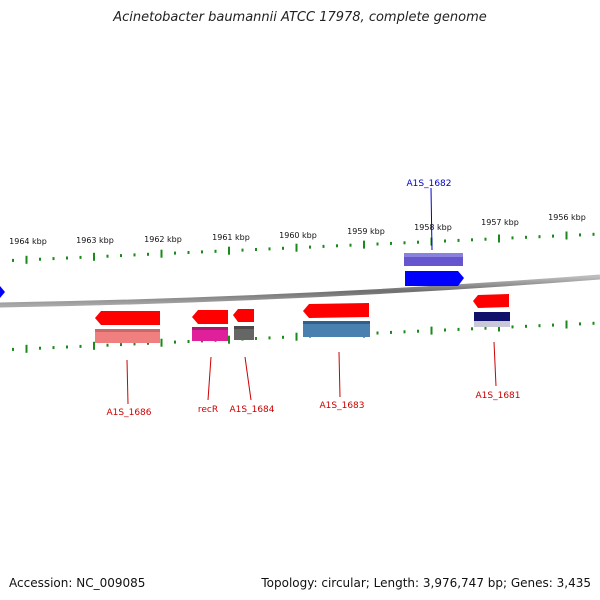 The height and width of the screenshot is (600, 600). Describe the element at coordinates (210, 328) in the screenshot. I see `gene-recr-cds-edge` at that location.